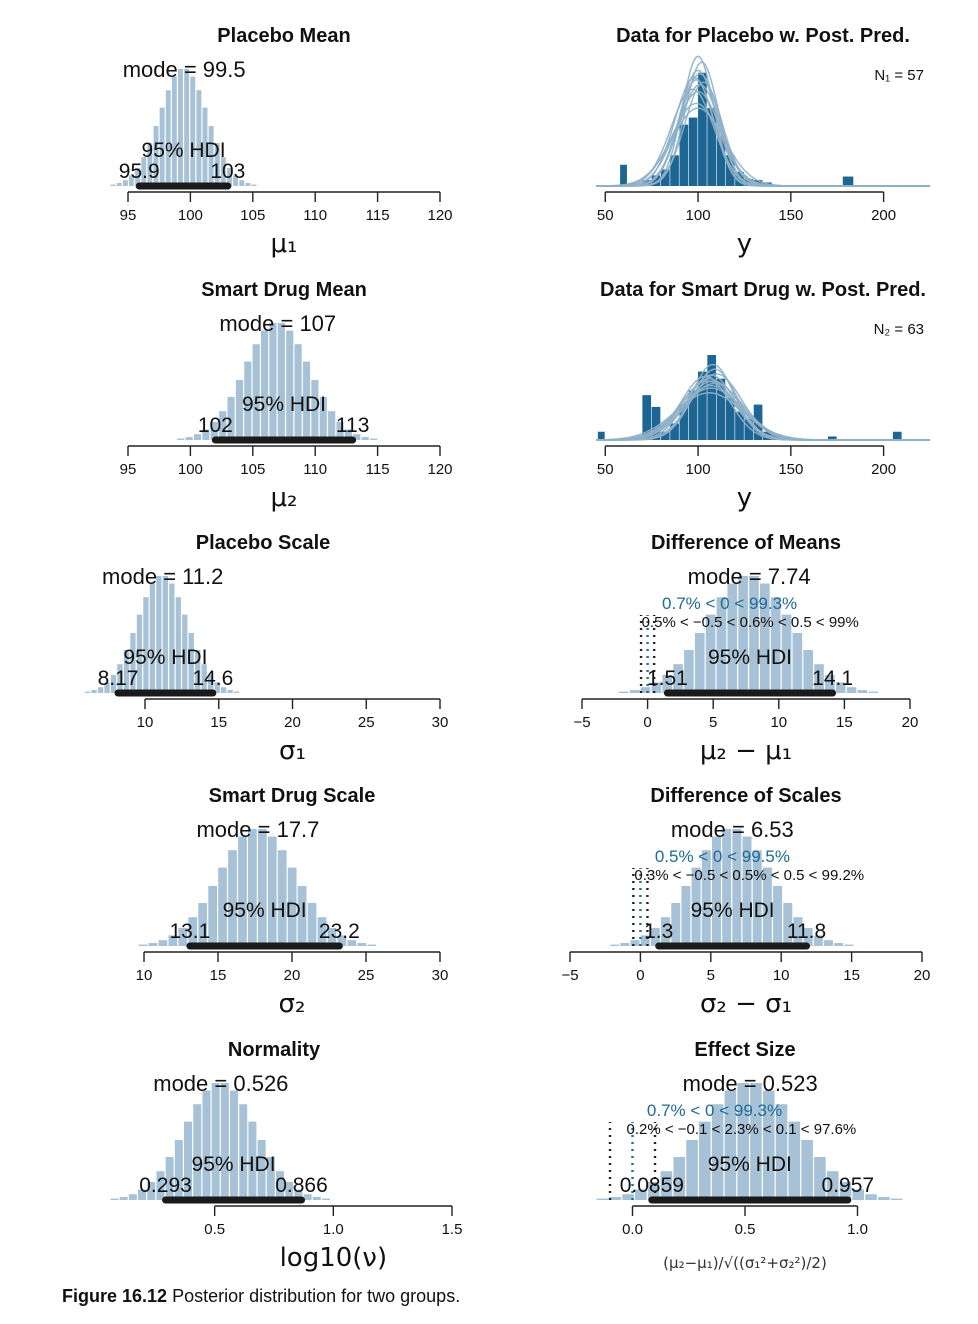  What do you see at coordinates (263, 543) in the screenshot?
I see `panel-title: Placebo Scale` at bounding box center [263, 543].